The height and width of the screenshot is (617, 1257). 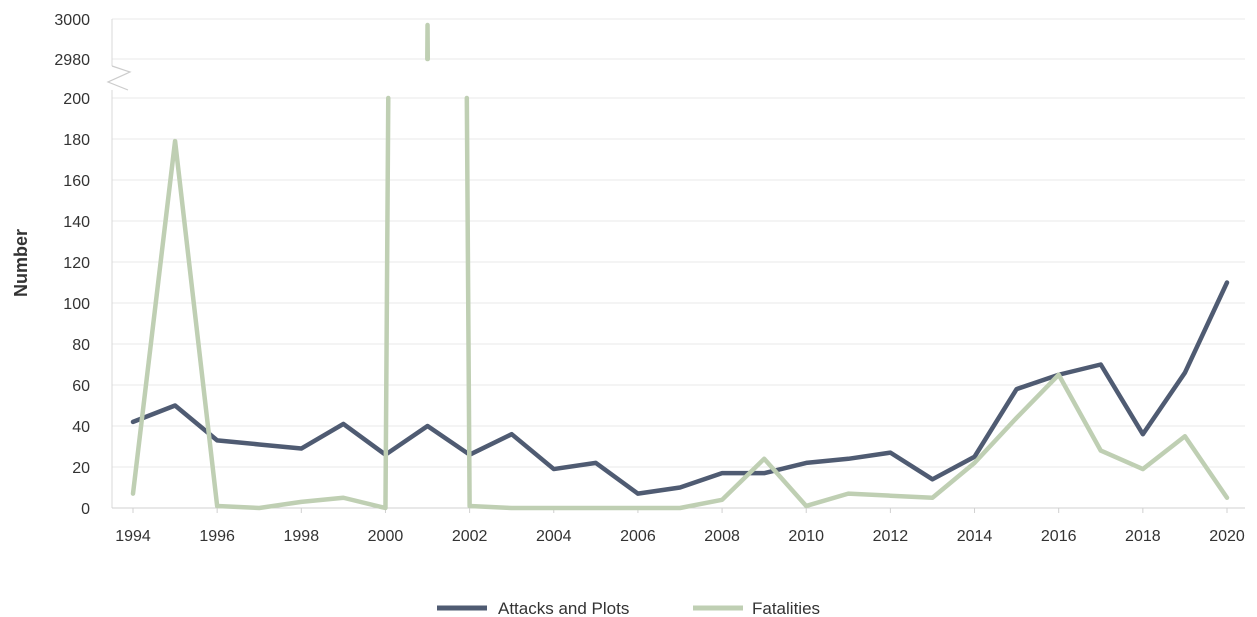 I want to click on y-tick-label: 0, so click(x=85, y=509).